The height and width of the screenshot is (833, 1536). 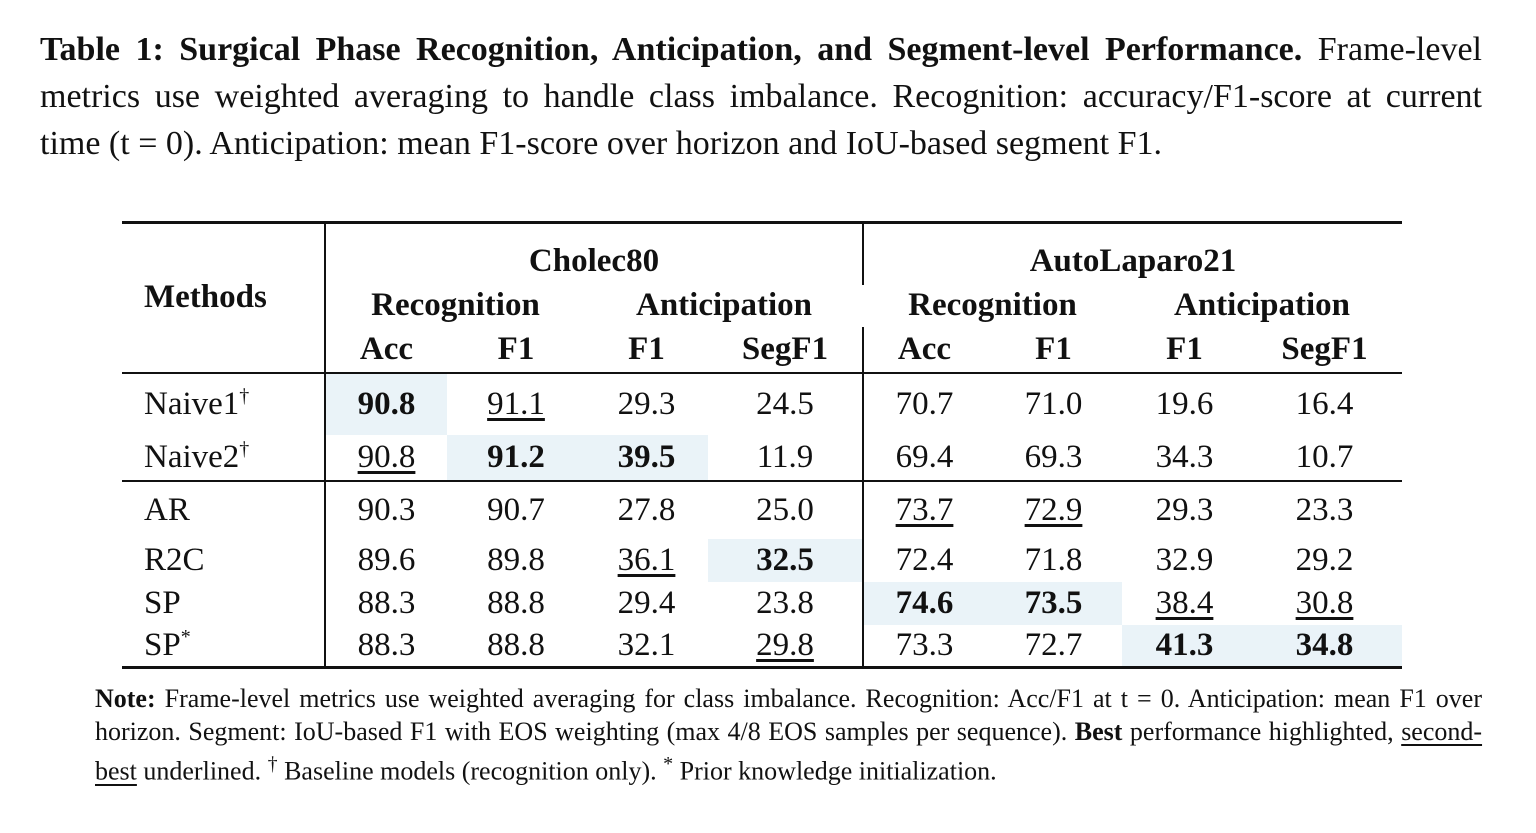 I want to click on metric-value: 74.6, so click(x=923, y=603).